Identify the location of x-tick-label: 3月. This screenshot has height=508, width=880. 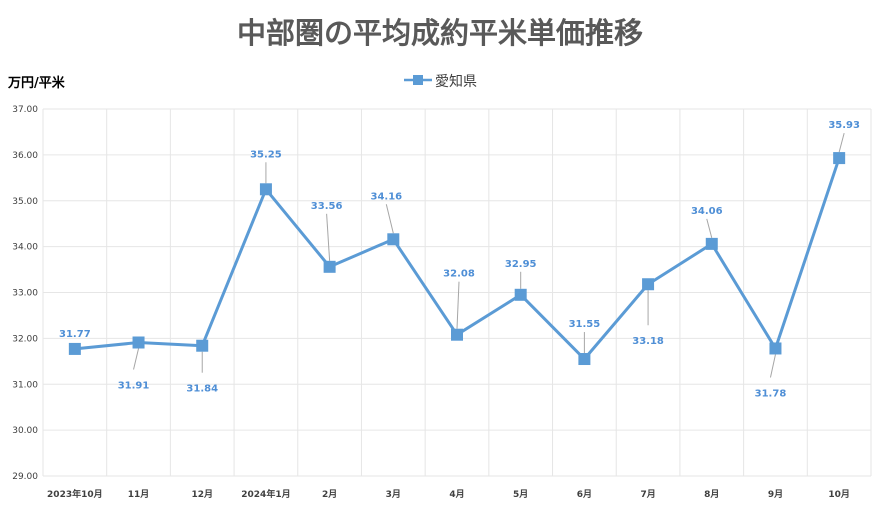
(393, 494).